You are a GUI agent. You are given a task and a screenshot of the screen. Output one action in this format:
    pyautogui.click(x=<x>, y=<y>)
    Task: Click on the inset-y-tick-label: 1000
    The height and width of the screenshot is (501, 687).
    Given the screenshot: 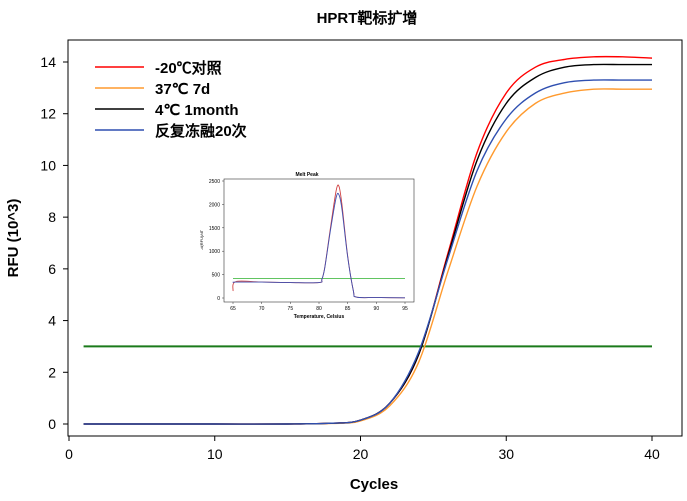 What is the action you would take?
    pyautogui.click(x=214, y=252)
    